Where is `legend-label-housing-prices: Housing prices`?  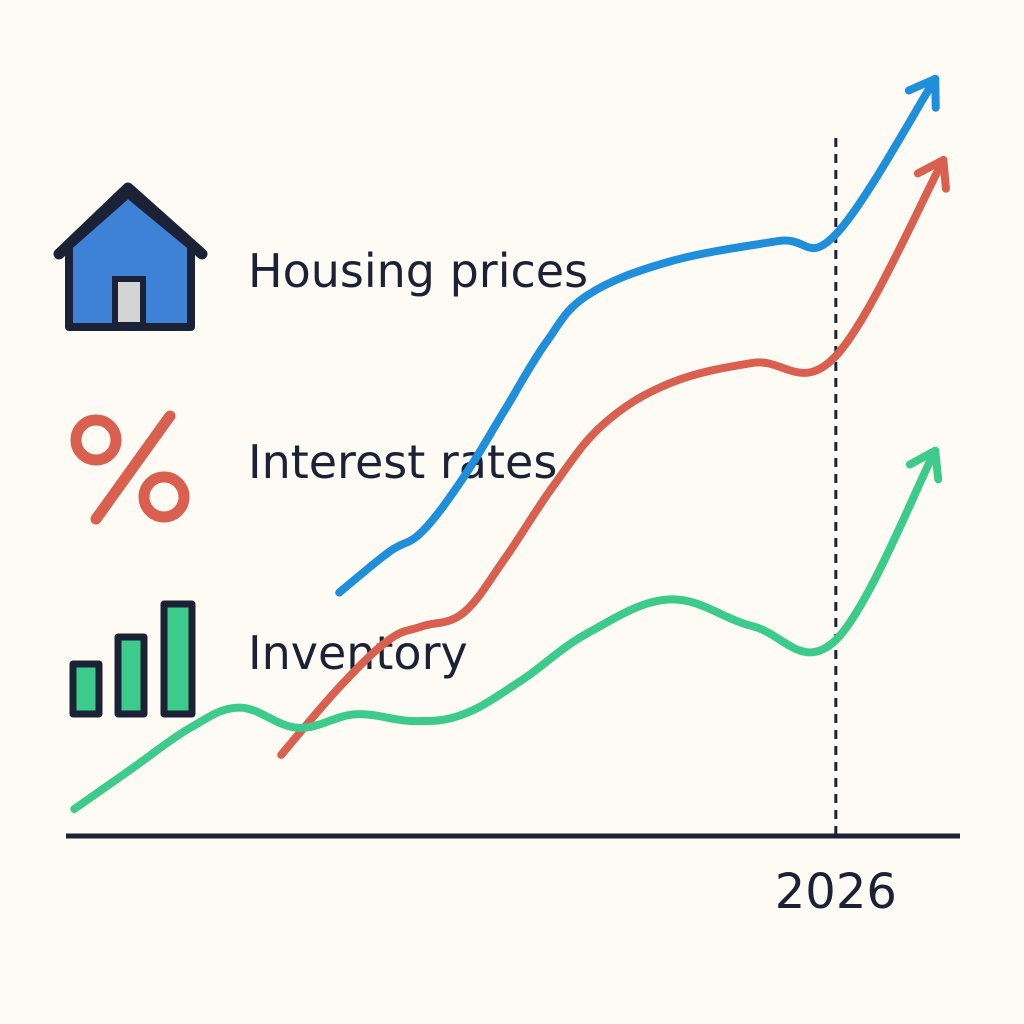 legend-label-housing-prices: Housing prices is located at coordinates (418, 271).